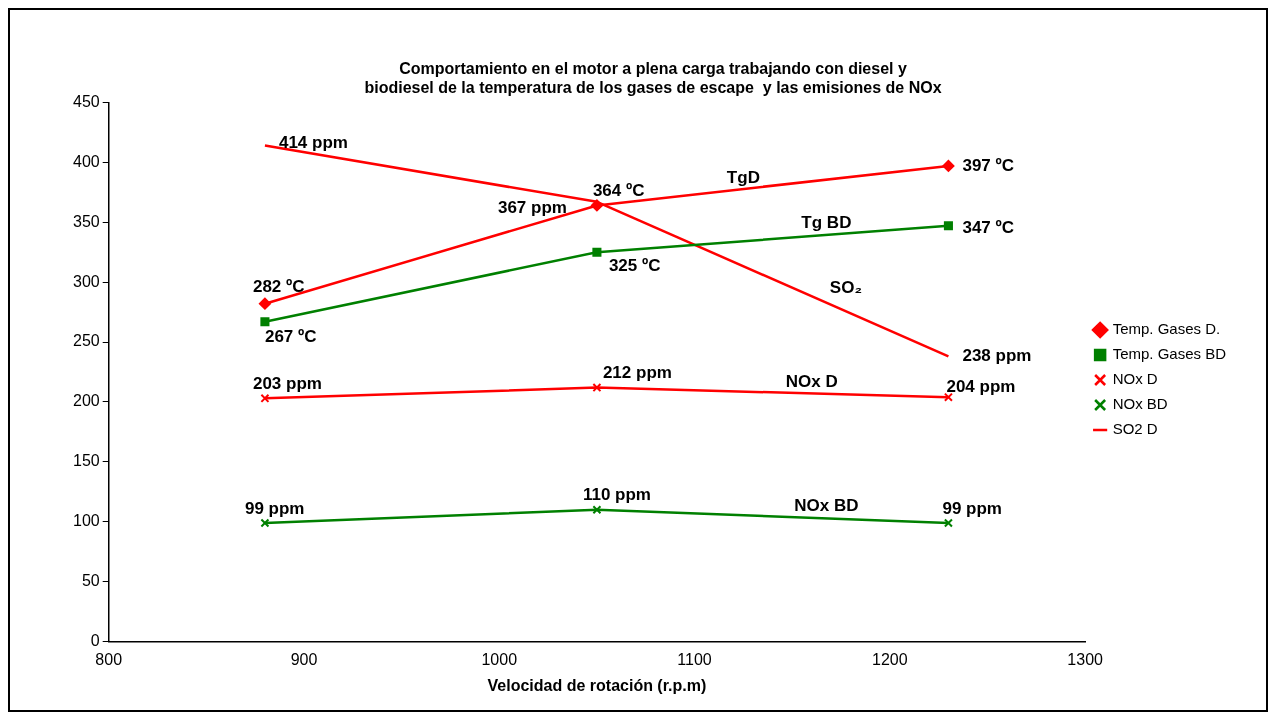 Image resolution: width=1276 pixels, height=722 pixels. I want to click on y-tick-label: 50, so click(90, 581).